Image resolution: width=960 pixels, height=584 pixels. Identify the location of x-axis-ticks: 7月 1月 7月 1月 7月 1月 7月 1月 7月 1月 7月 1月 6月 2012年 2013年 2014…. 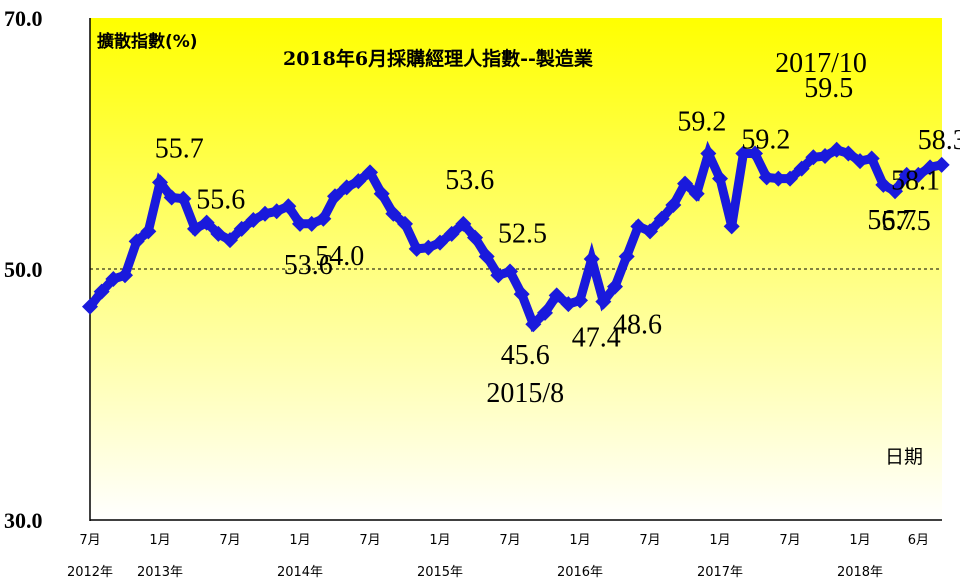
(498, 556).